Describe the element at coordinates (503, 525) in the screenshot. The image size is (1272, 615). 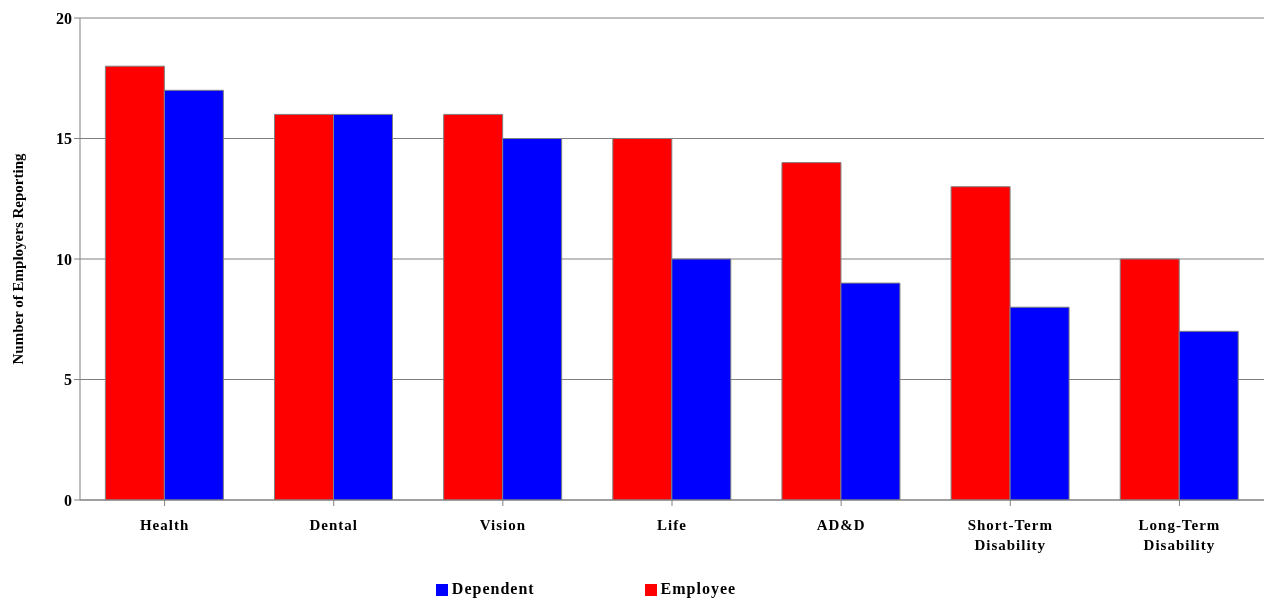
I see `x-tick-label: Vision` at that location.